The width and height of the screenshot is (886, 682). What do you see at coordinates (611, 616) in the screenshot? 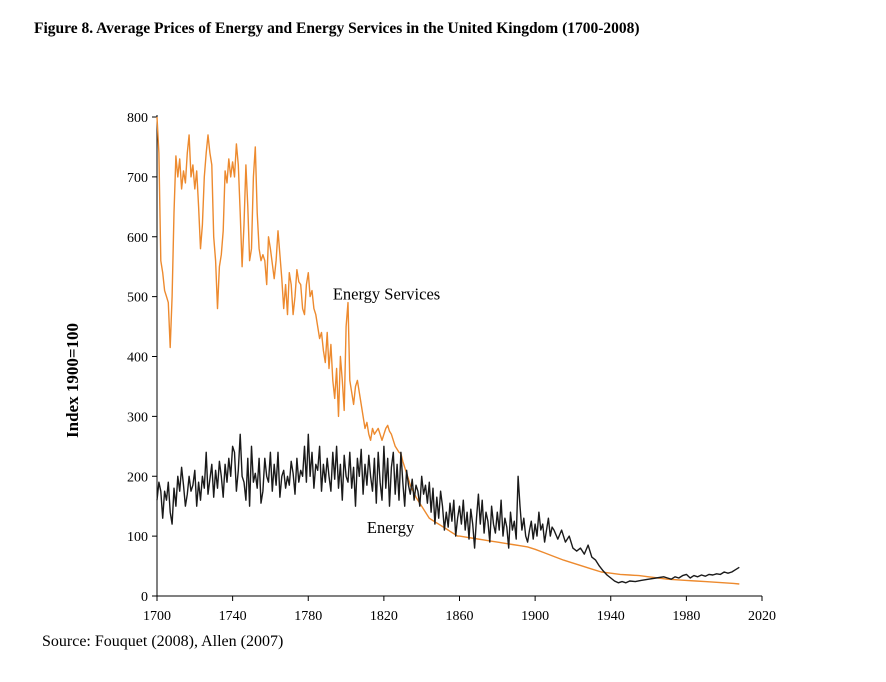
I see `x-tick-label: 1940` at bounding box center [611, 616].